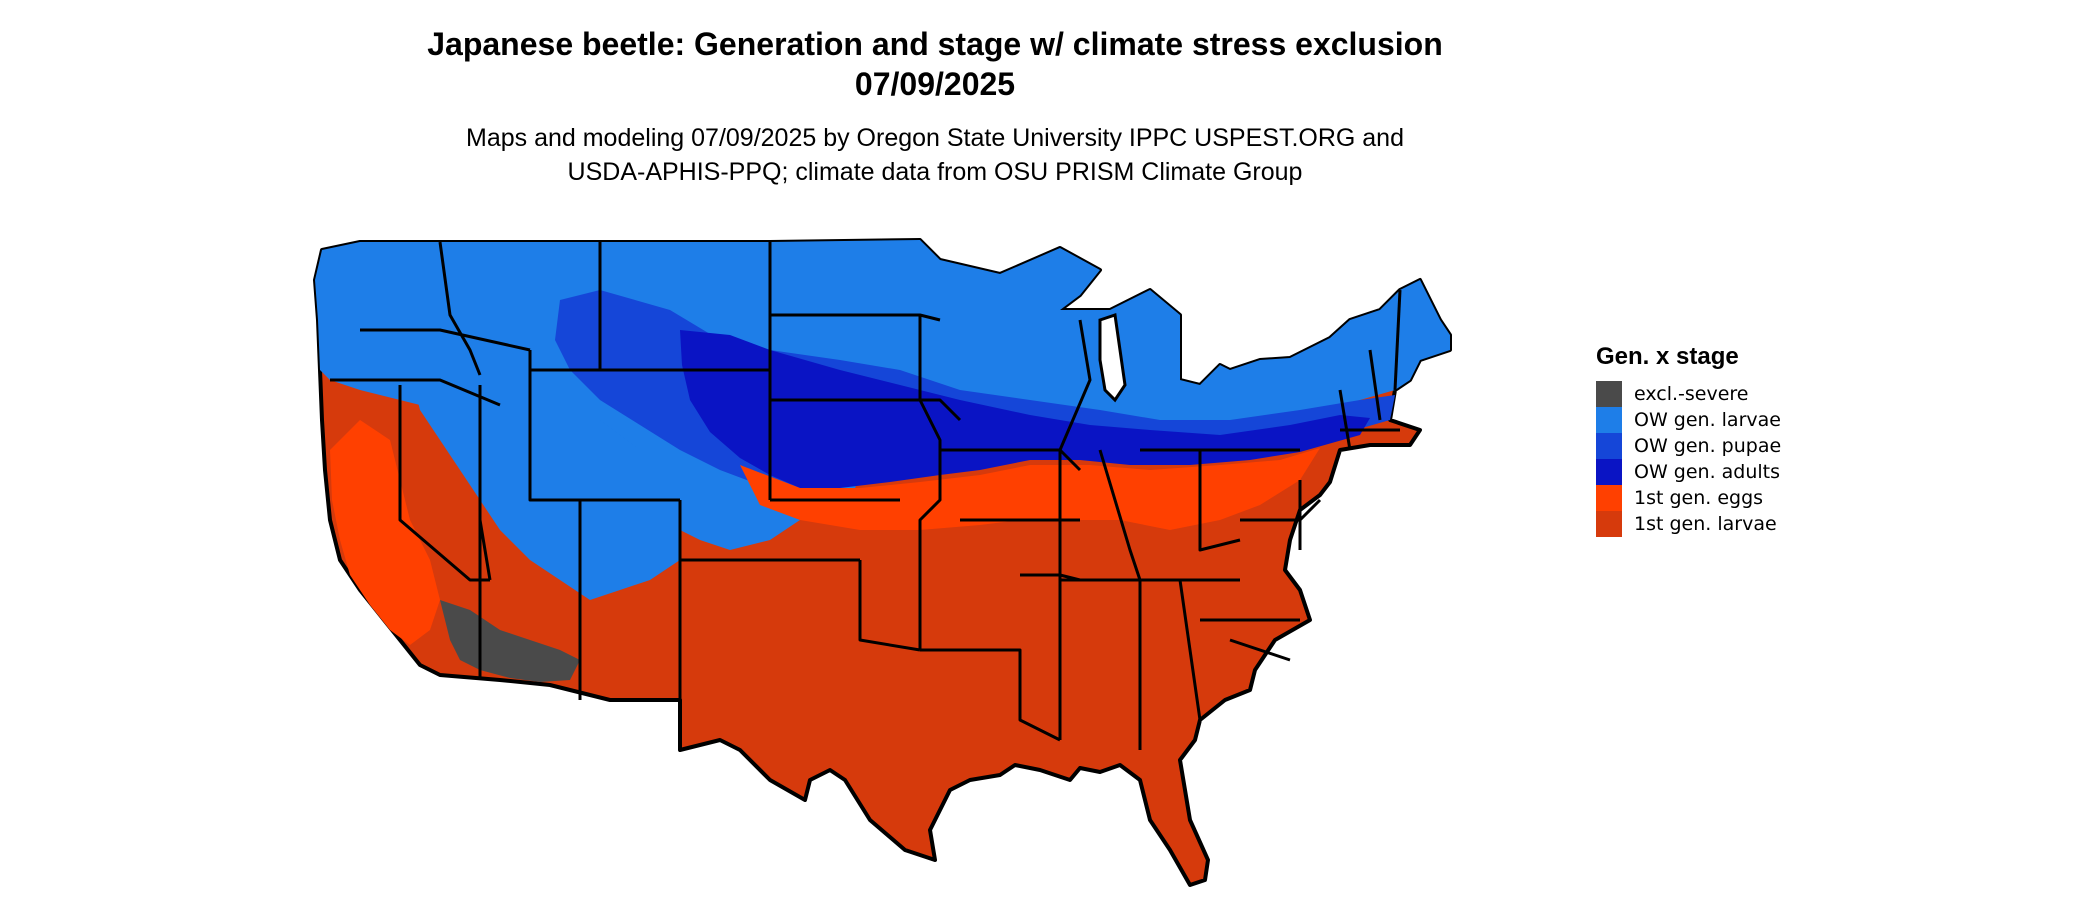  I want to click on western-blue-region, so click(545, 485).